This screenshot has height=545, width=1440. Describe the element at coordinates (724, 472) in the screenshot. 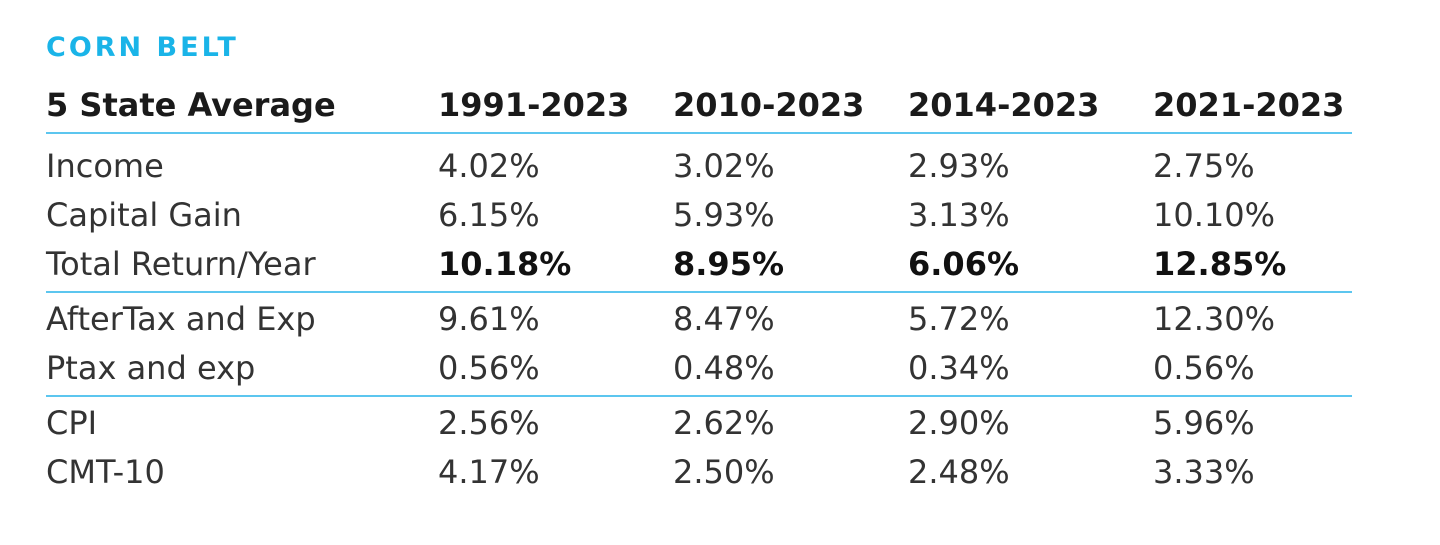

I see `row-value: 2.50%` at that location.